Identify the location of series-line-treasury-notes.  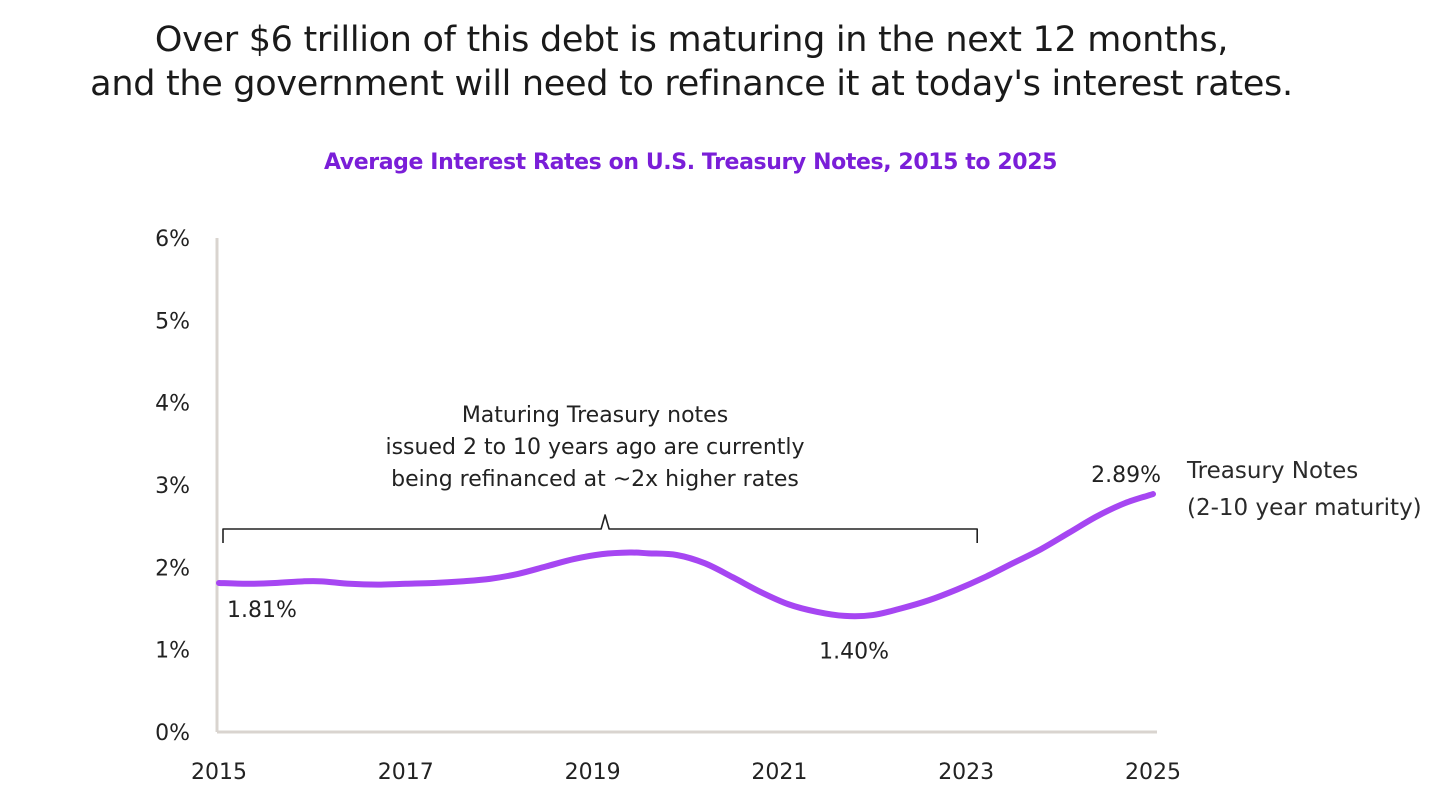
(686, 555).